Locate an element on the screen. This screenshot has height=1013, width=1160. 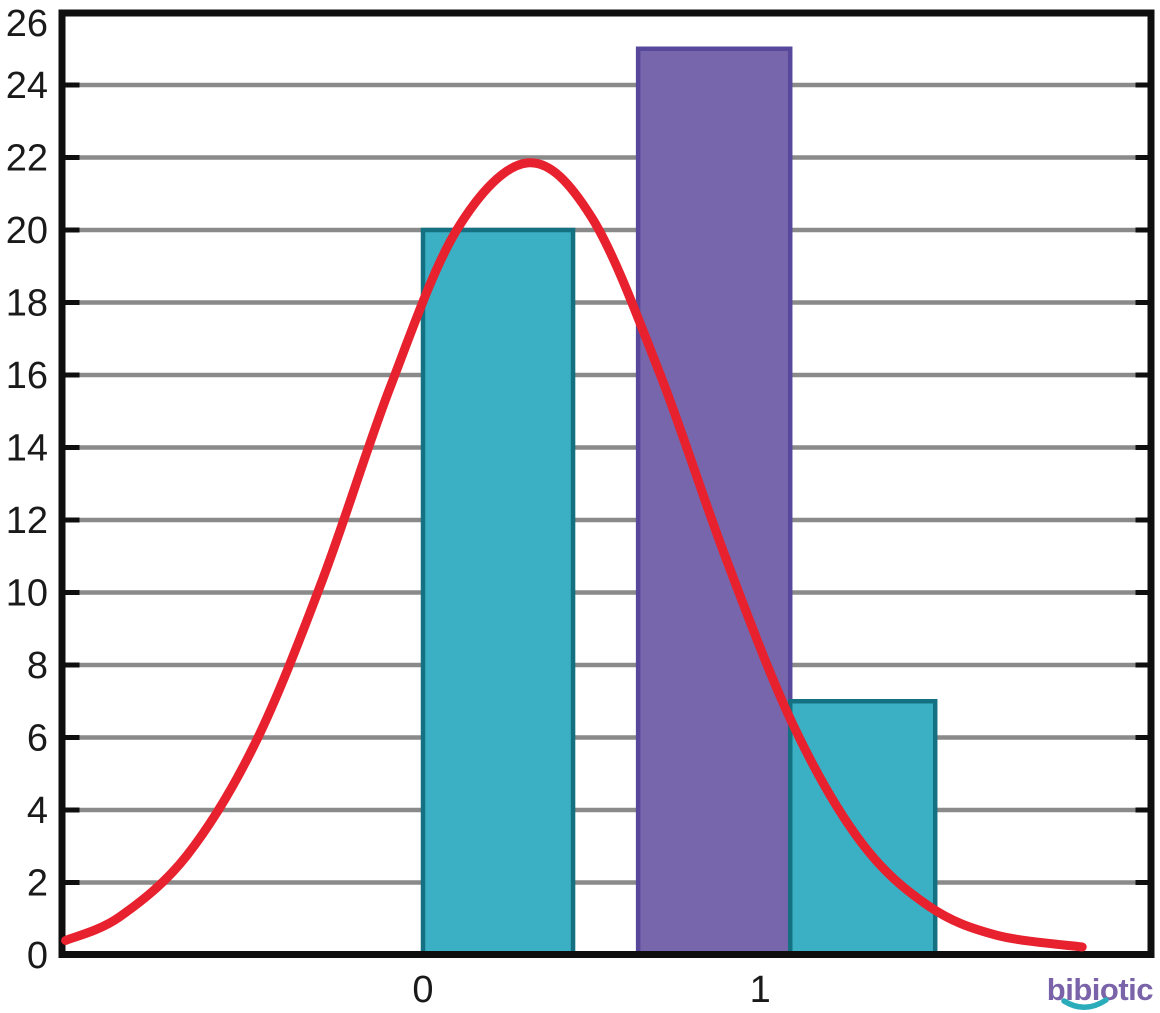
y-tick-label-20: 20 is located at coordinates (27, 231).